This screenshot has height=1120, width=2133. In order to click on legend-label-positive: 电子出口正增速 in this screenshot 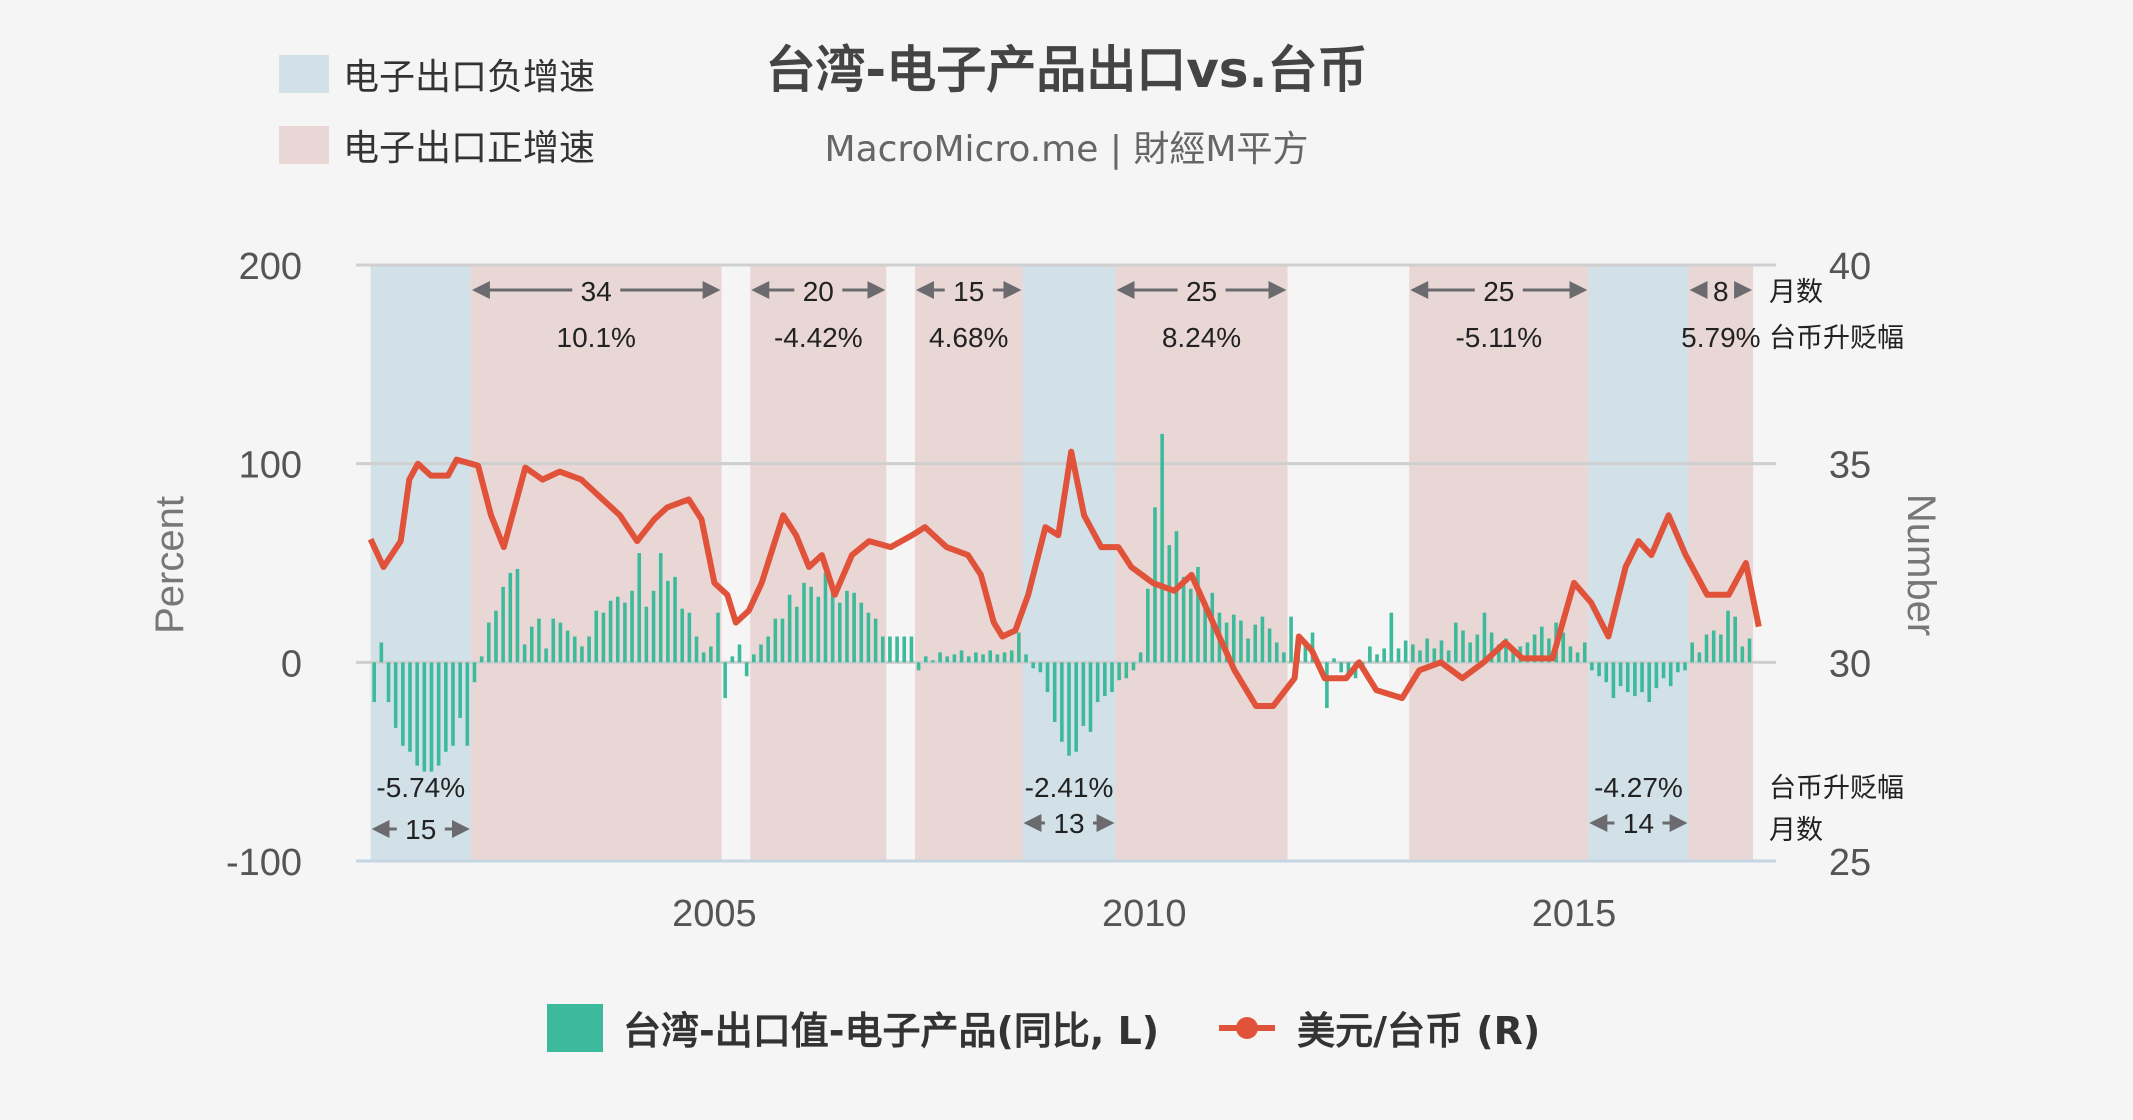, I will do `click(469, 148)`.